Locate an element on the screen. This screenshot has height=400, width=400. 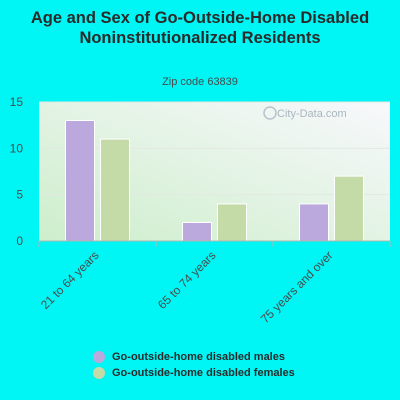
x-tick-label: 65 to 74 years is located at coordinates (187, 280).